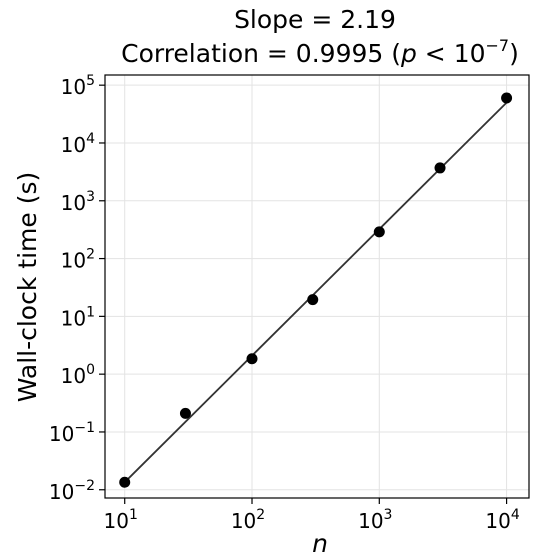 The image size is (535, 557). Describe the element at coordinates (78, 375) in the screenshot. I see `y-tick-label: 10⁰` at that location.